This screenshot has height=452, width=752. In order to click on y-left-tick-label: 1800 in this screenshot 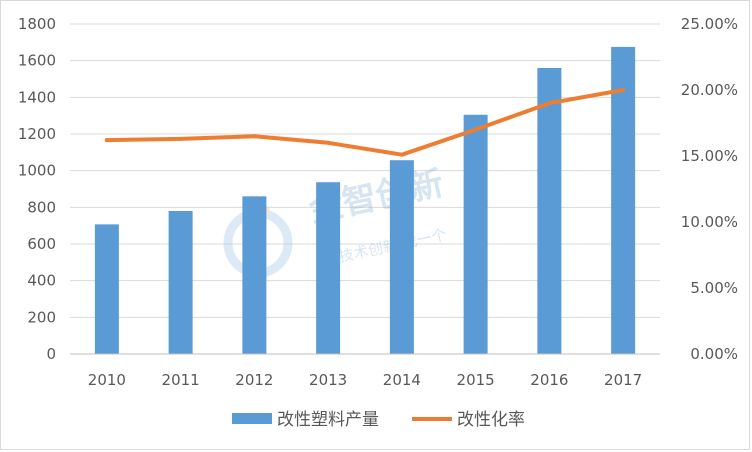, I will do `click(37, 24)`.